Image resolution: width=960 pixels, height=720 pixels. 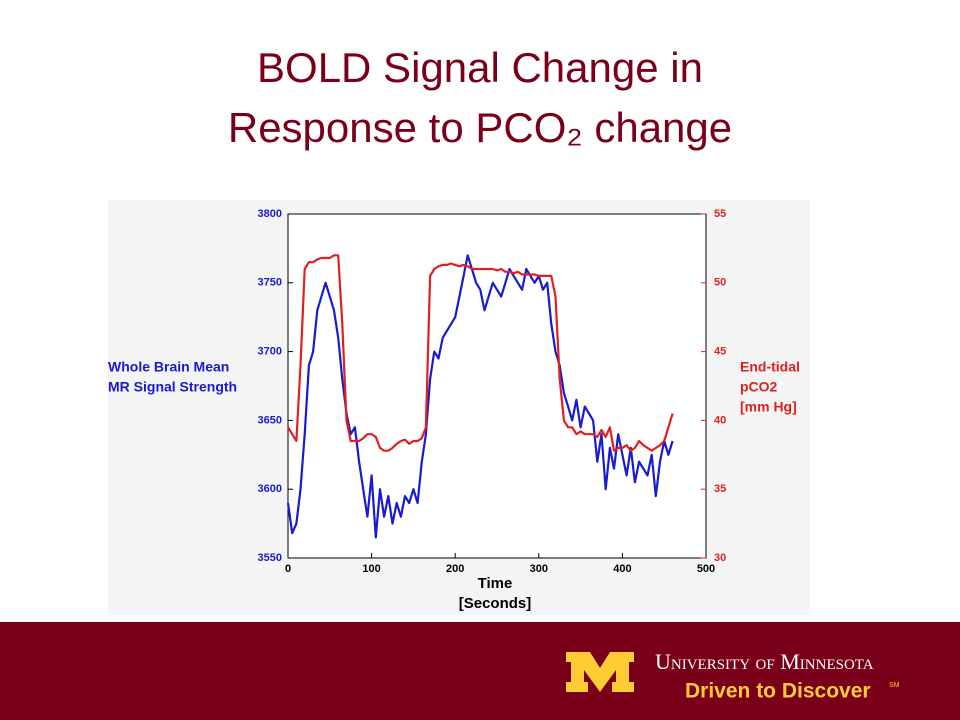 I want to click on y-axis-label: MR Signal Strength, so click(x=172, y=387).